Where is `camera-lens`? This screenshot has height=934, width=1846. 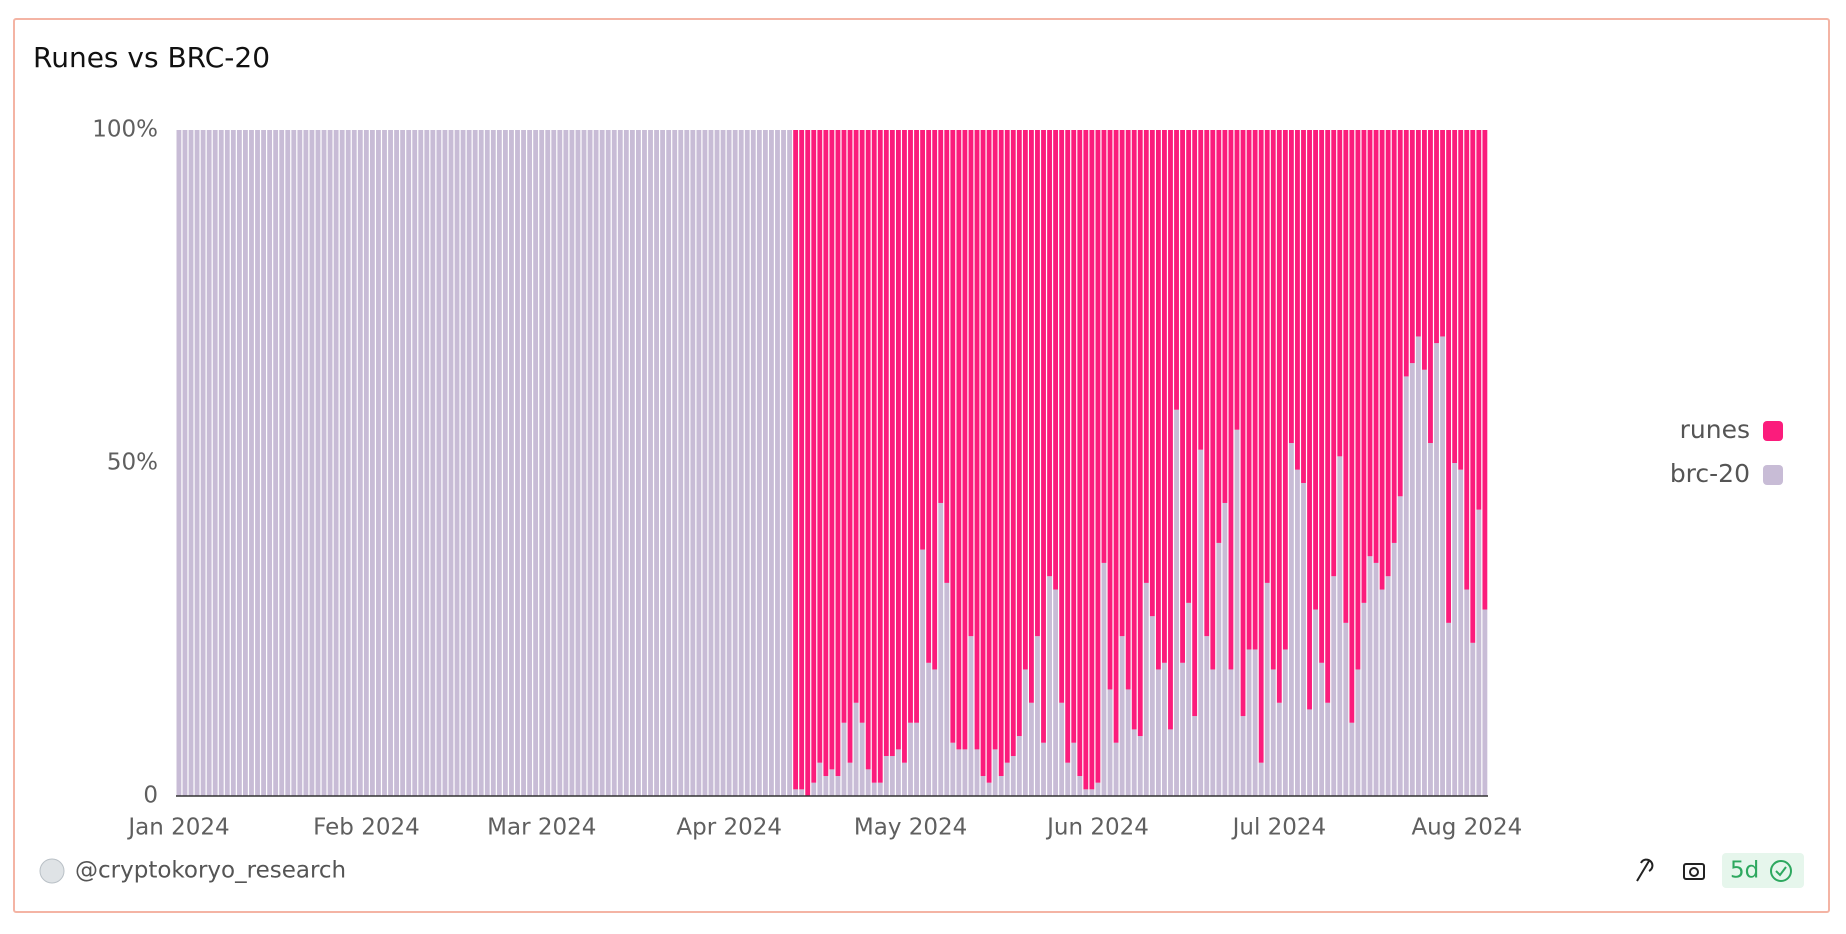 camera-lens is located at coordinates (1694, 872).